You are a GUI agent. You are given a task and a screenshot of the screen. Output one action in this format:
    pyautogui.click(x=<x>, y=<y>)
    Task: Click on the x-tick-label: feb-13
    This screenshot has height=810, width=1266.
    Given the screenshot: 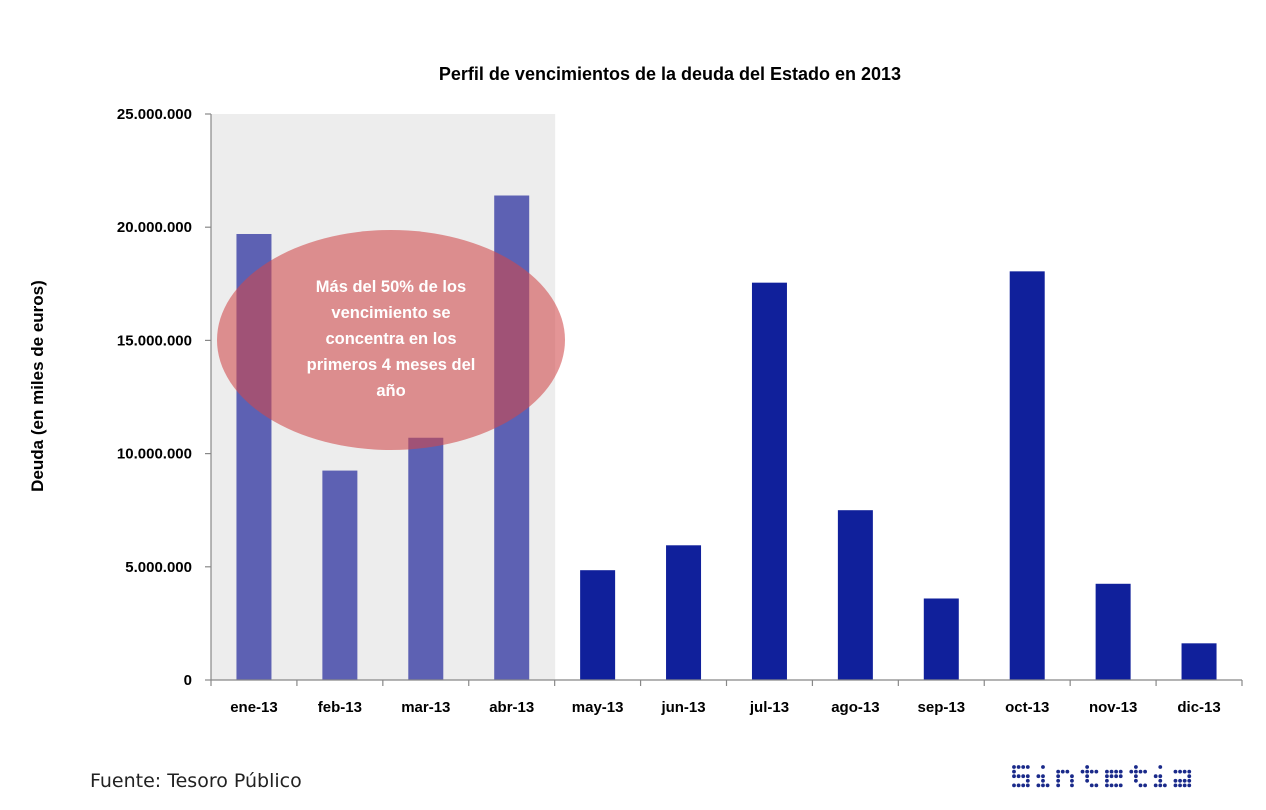 What is the action you would take?
    pyautogui.click(x=340, y=707)
    